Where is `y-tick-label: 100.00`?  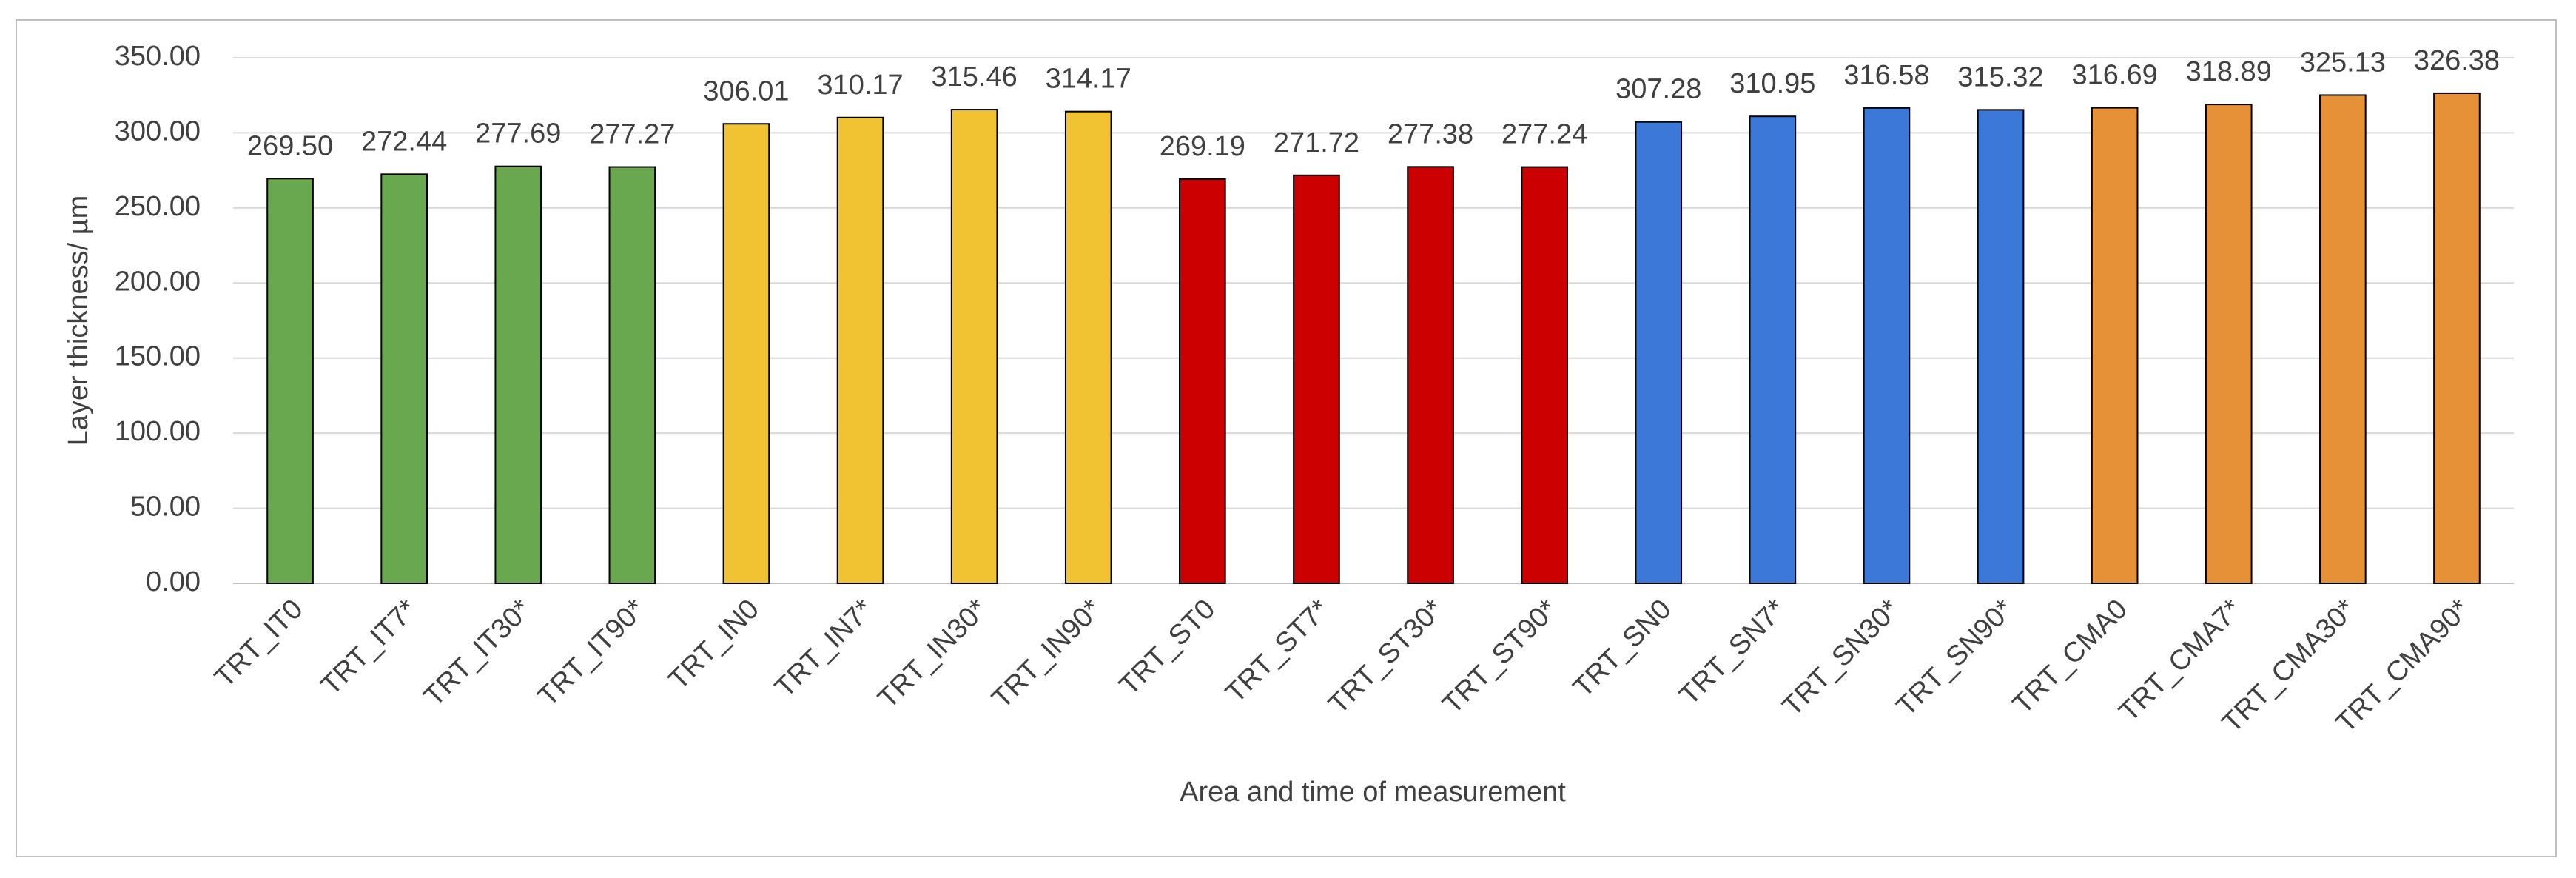
y-tick-label: 100.00 is located at coordinates (158, 431).